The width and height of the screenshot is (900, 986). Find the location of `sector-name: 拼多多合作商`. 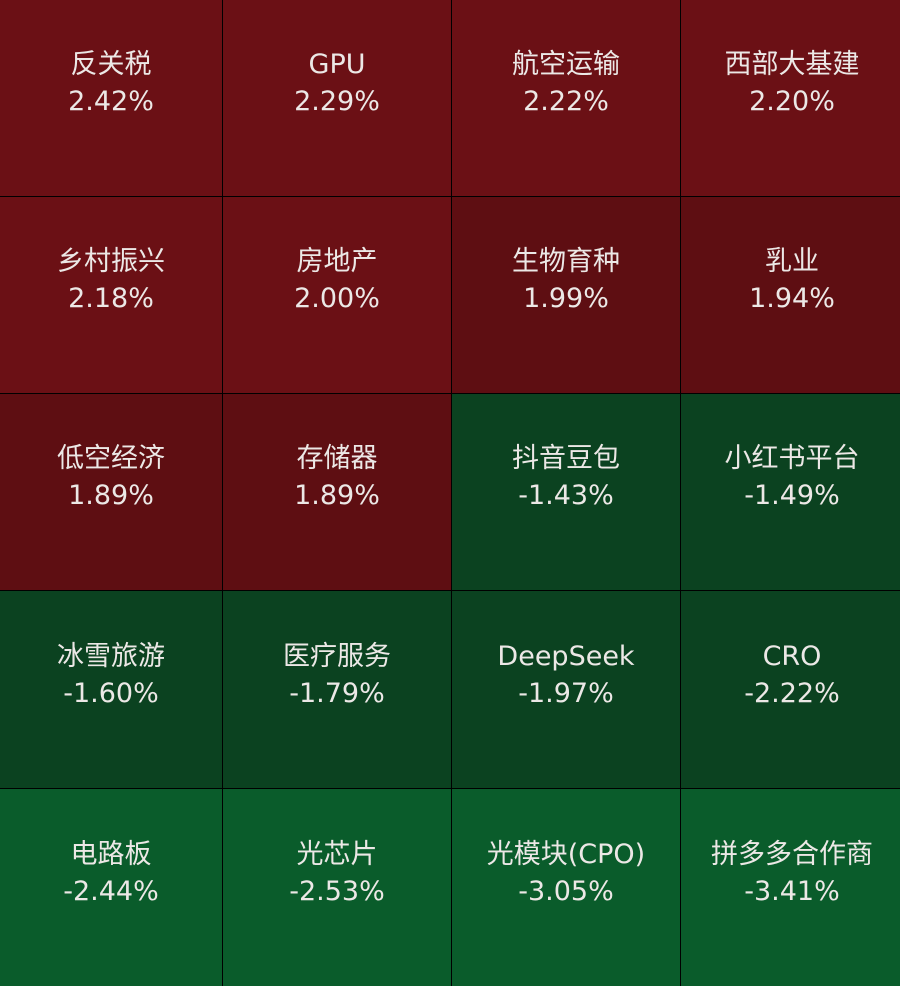

sector-name: 拼多多合作商 is located at coordinates (792, 854).